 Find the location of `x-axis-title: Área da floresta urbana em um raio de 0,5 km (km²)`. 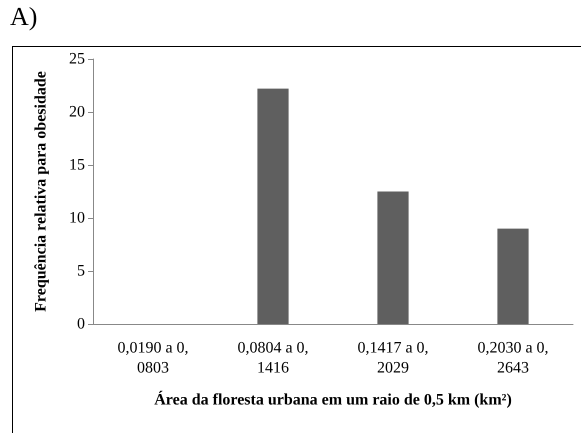

x-axis-title: Área da floresta urbana em um raio de 0,5 km (km²) is located at coordinates (333, 399).